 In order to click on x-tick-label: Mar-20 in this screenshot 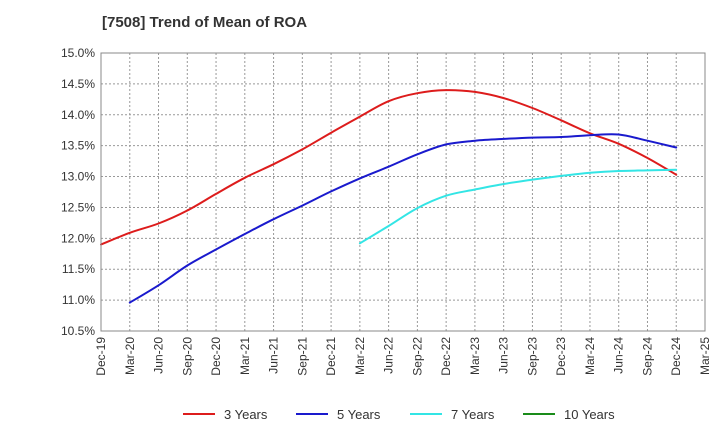, I will do `click(130, 356)`.